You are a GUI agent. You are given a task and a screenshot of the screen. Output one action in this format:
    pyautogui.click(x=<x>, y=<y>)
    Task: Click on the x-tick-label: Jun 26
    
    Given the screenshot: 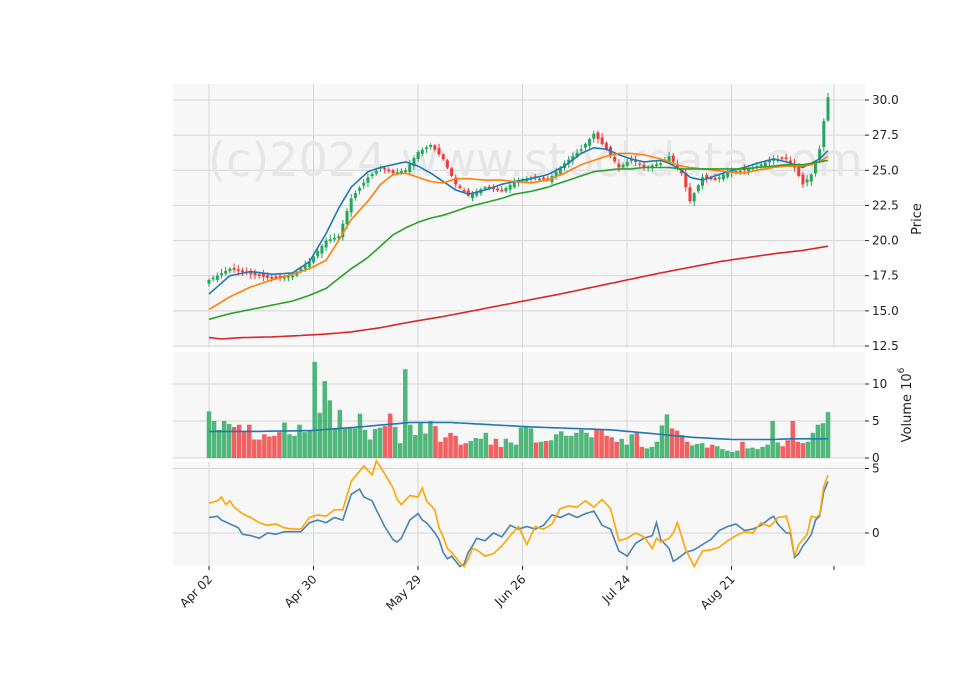 What is the action you would take?
    pyautogui.click(x=509, y=590)
    